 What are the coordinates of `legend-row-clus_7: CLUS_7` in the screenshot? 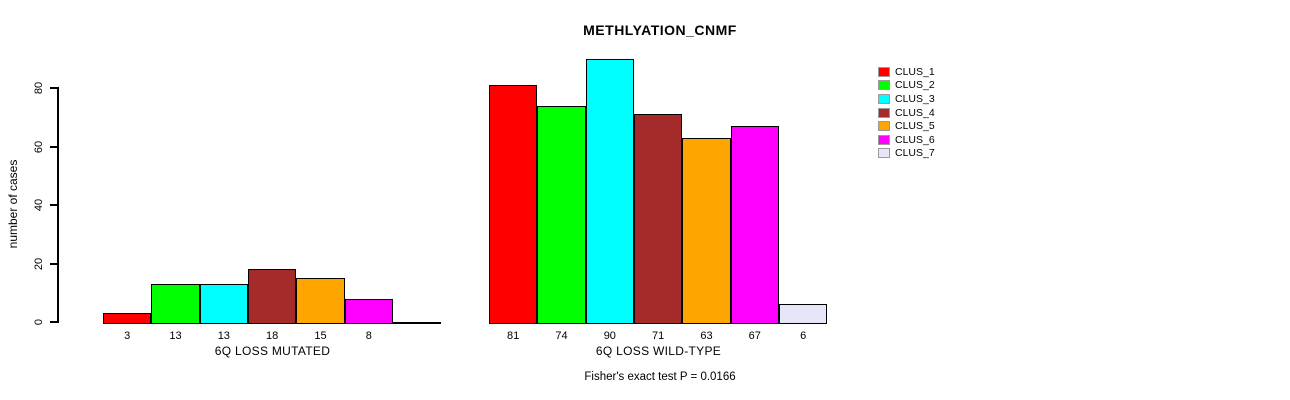 It's located at (906, 154).